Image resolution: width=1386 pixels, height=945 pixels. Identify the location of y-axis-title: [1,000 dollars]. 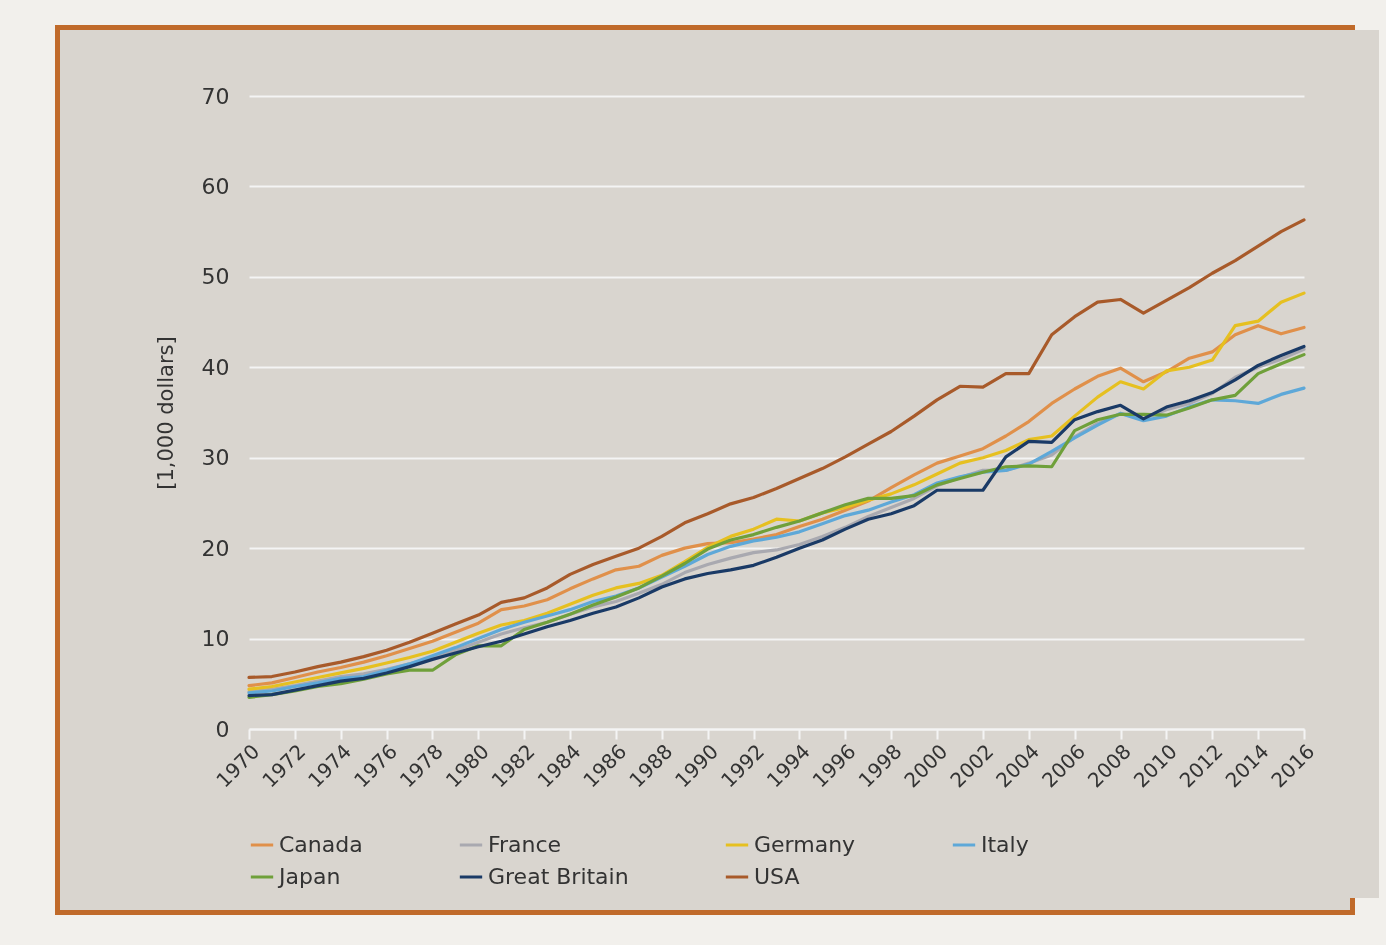
(165, 413).